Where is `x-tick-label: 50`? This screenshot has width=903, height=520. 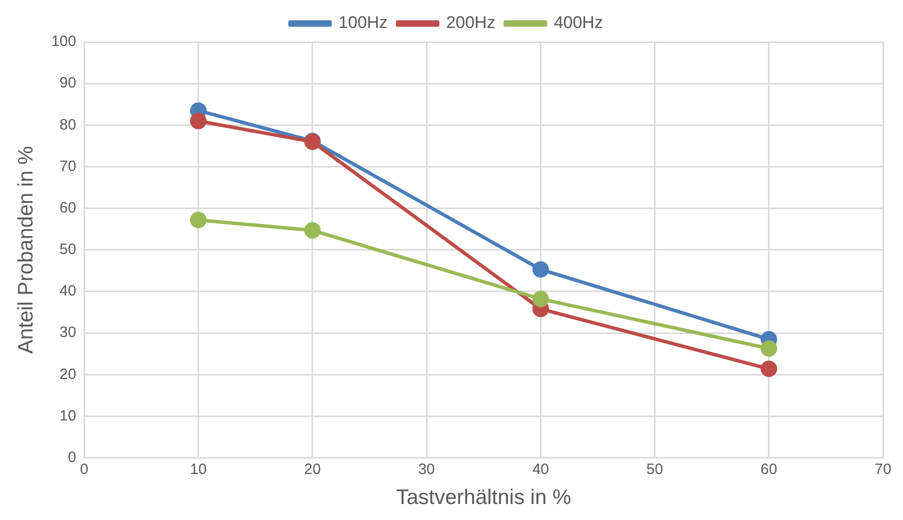
x-tick-label: 50 is located at coordinates (655, 469).